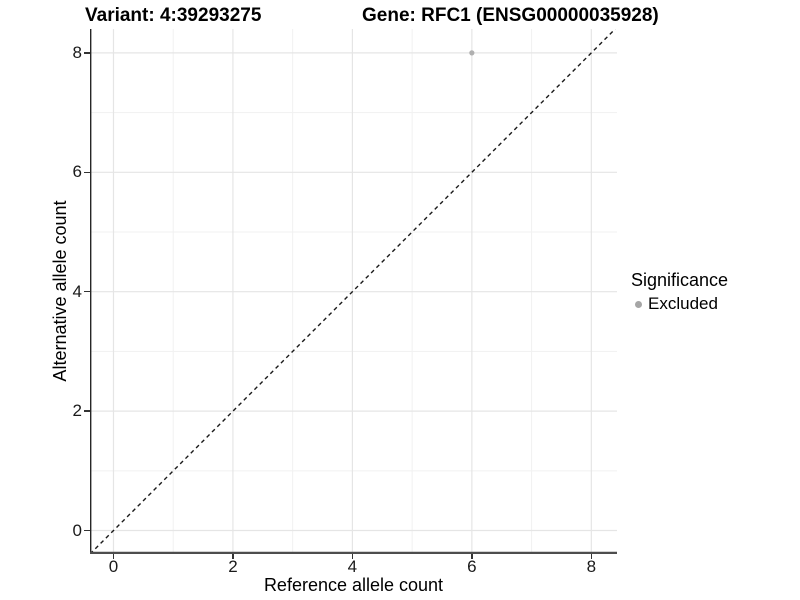 Image resolution: width=800 pixels, height=600 pixels. What do you see at coordinates (77, 172) in the screenshot?
I see `y-tick-label: 6` at bounding box center [77, 172].